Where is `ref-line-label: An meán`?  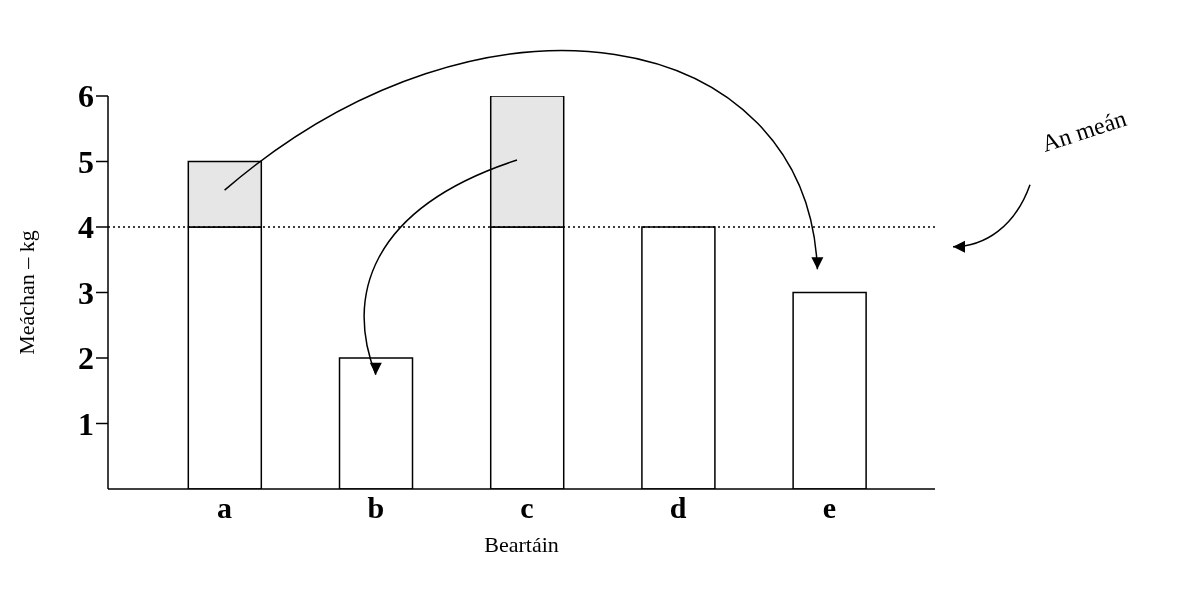
ref-line-label: An meán is located at coordinates (1084, 131).